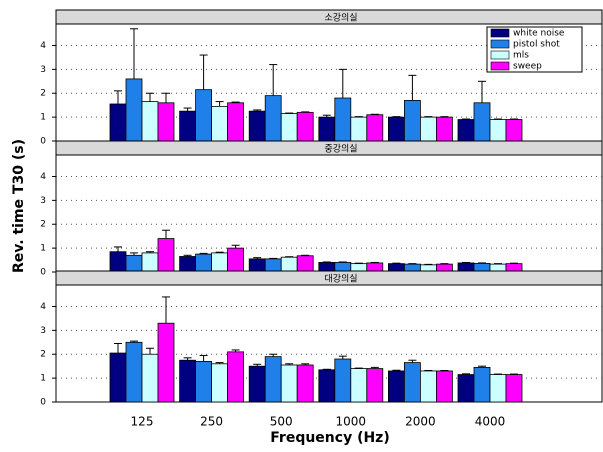  Describe the element at coordinates (420, 422) in the screenshot. I see `x-tick-label: 2000` at that location.